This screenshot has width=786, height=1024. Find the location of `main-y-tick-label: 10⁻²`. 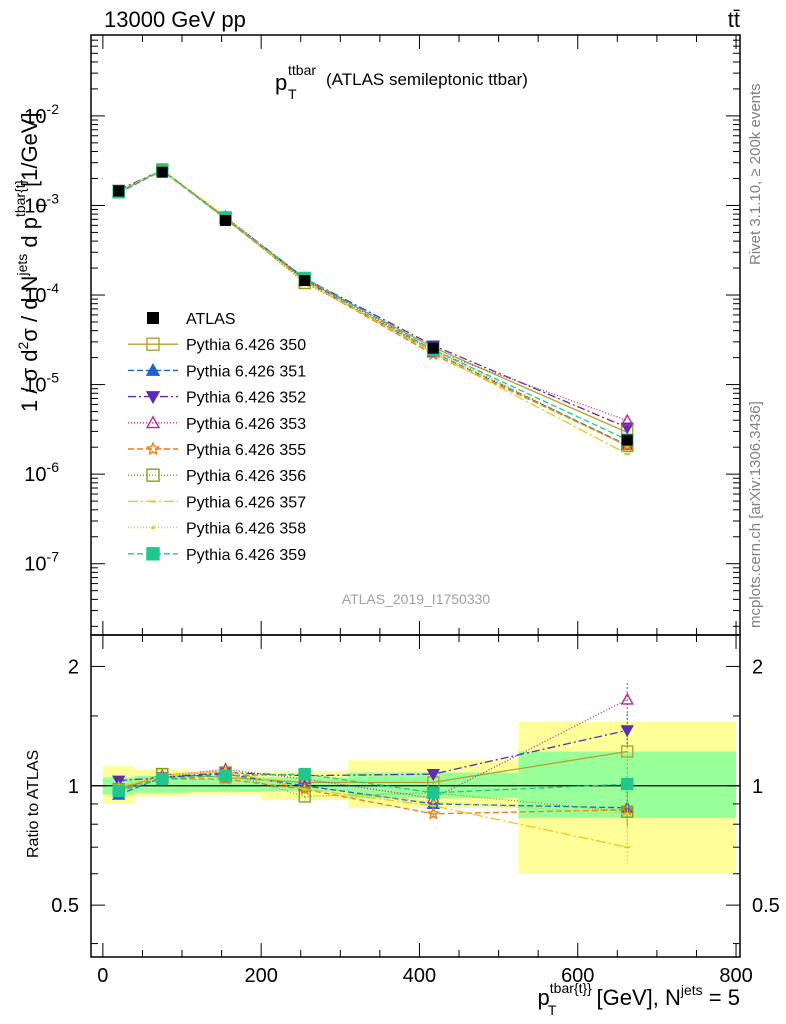

main-y-tick-label: 10⁻² is located at coordinates (41, 114).